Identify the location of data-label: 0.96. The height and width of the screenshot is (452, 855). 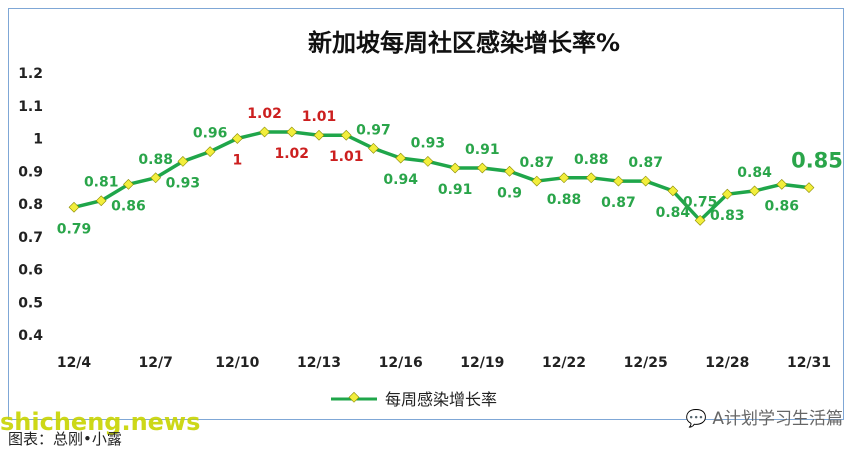
(210, 134).